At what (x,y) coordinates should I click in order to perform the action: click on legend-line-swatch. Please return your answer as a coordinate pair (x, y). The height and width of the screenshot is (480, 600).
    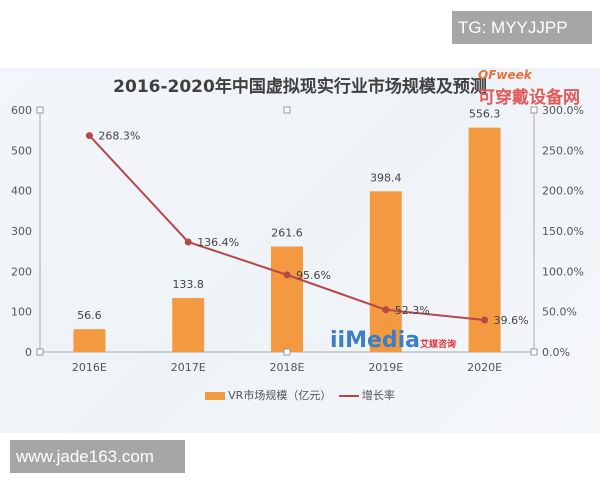
    Looking at the image, I should click on (348, 396).